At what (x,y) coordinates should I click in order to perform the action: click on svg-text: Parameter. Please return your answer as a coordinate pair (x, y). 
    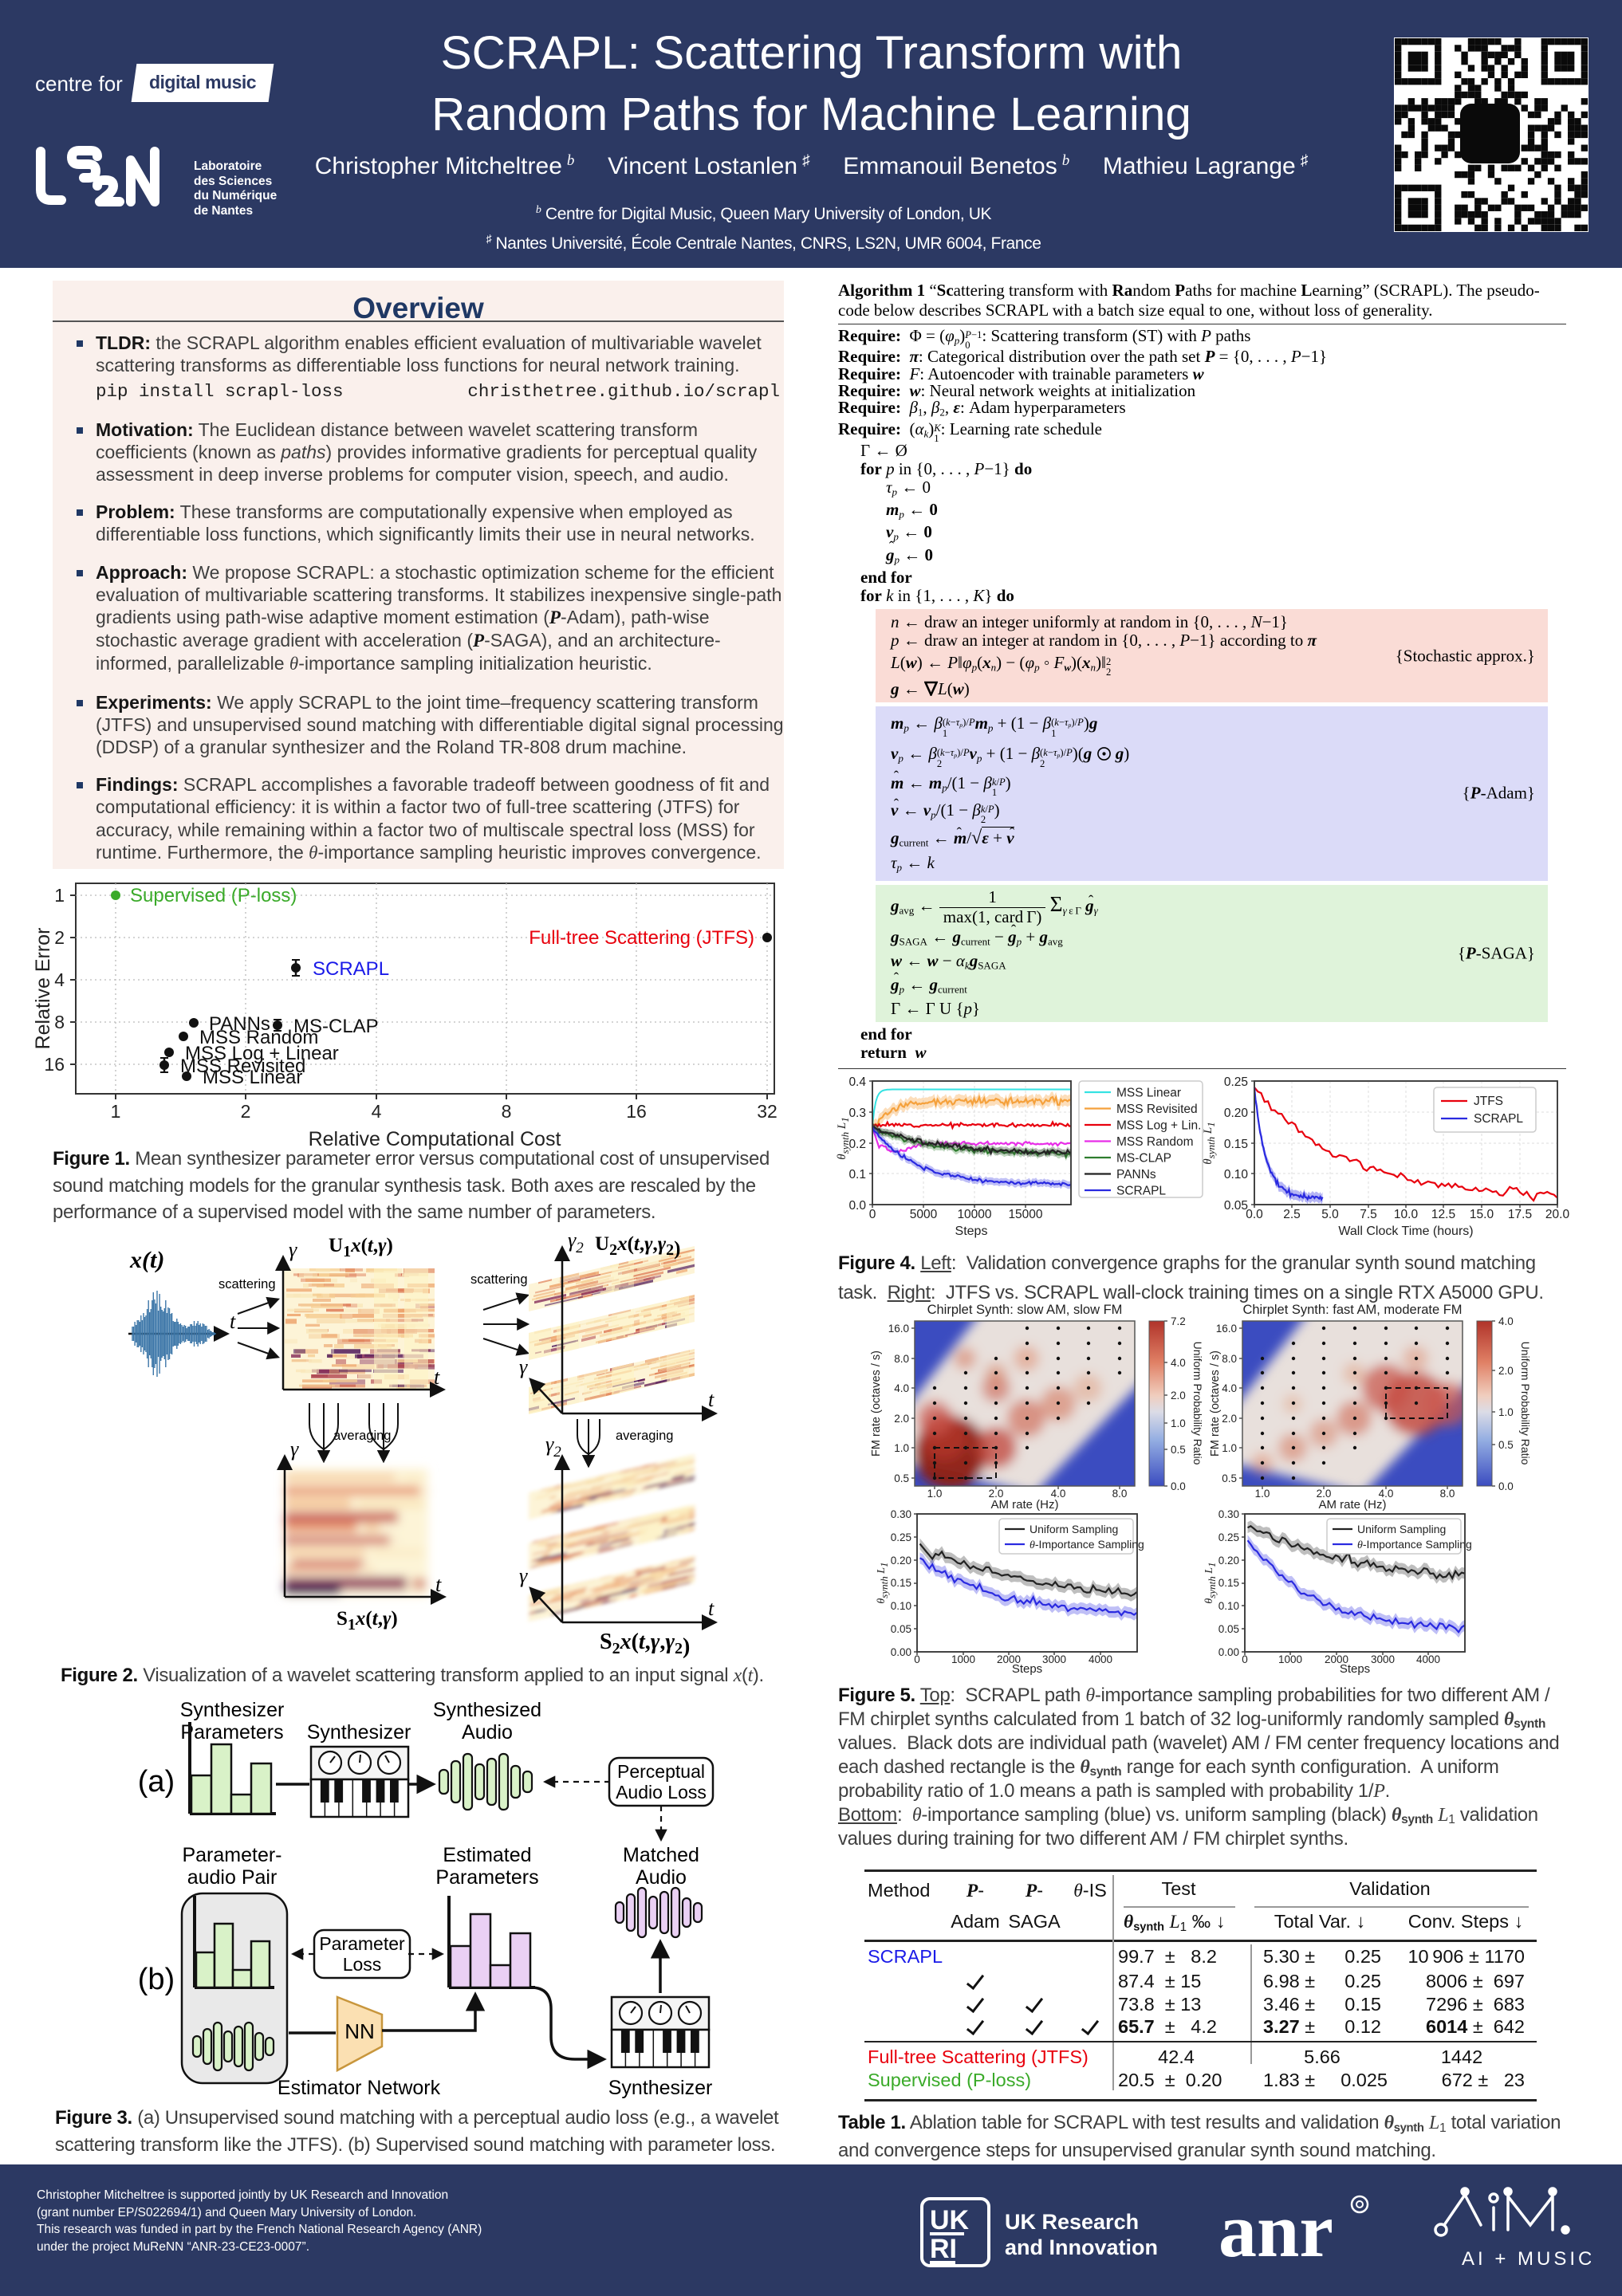
    Looking at the image, I should click on (362, 1943).